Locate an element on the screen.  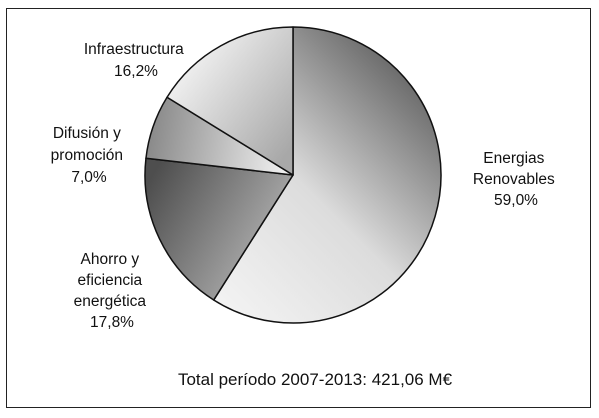
slice-label-ahorro-line-3: energética is located at coordinates (110, 301).